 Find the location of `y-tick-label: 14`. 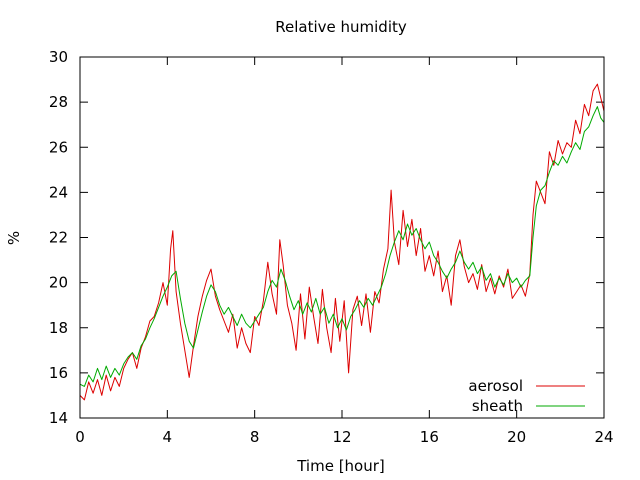

y-tick-label: 14 is located at coordinates (58, 418).